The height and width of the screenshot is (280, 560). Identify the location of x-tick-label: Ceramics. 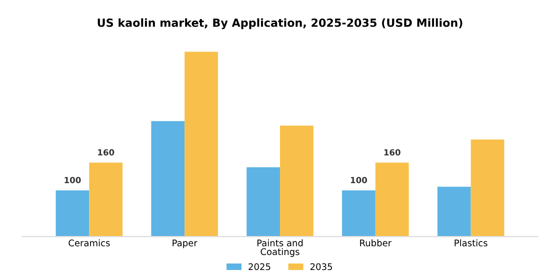
(89, 242).